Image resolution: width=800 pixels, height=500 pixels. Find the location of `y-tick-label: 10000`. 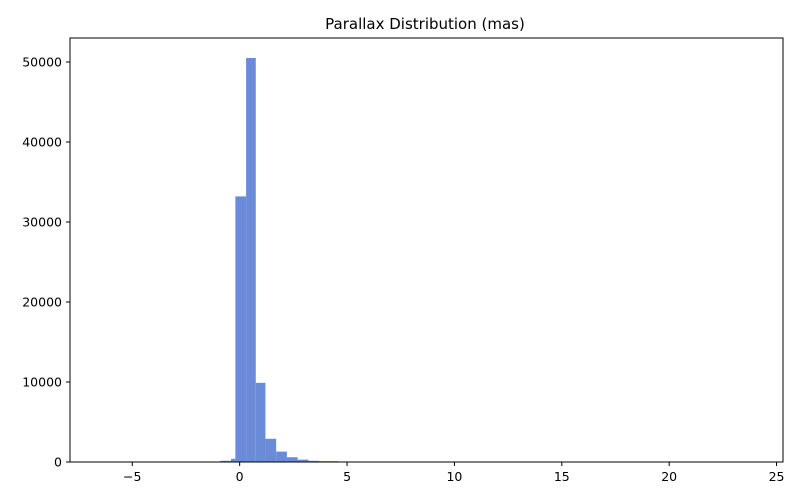

y-tick-label: 10000 is located at coordinates (42, 382).